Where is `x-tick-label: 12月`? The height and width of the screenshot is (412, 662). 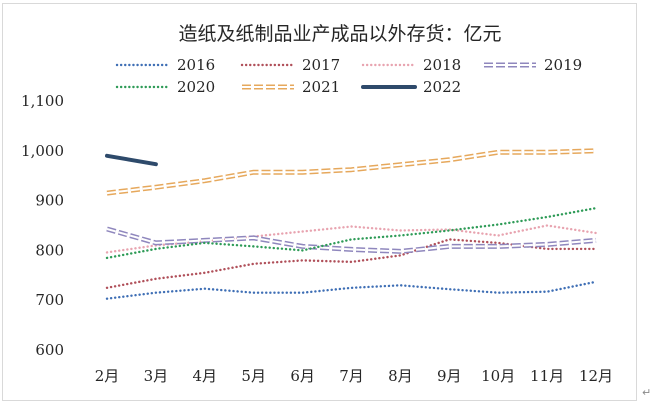
x-tick-label: 12月 is located at coordinates (596, 376).